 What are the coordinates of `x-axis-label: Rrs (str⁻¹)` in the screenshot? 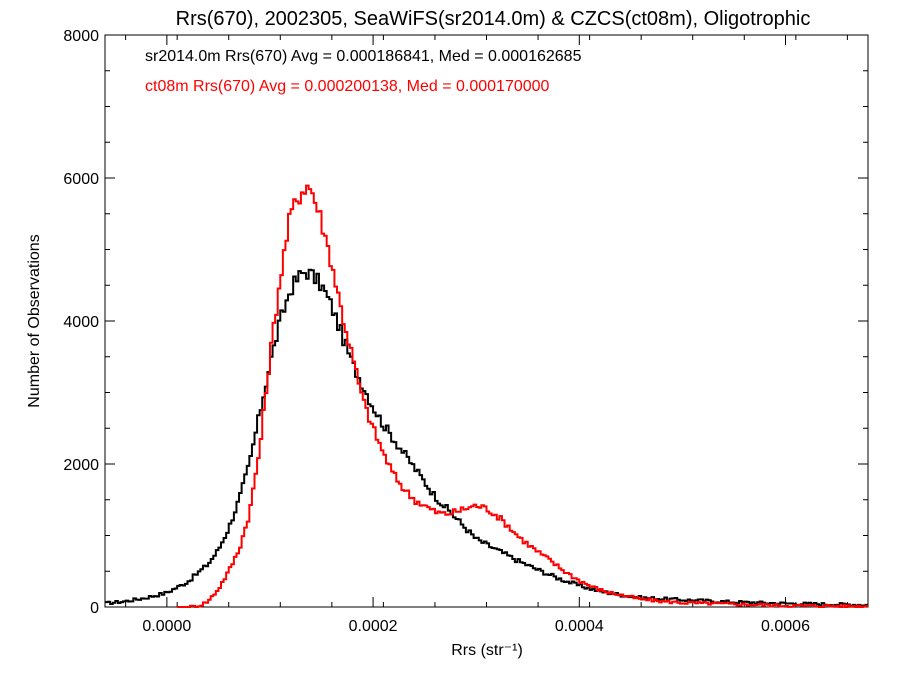 It's located at (487, 650).